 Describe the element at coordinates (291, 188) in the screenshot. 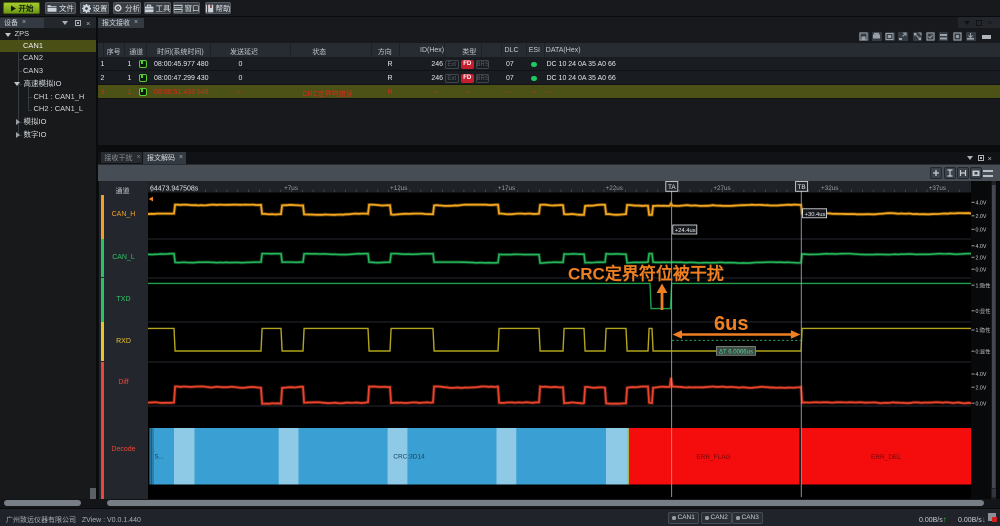

I see `svg-text: +7us` at that location.